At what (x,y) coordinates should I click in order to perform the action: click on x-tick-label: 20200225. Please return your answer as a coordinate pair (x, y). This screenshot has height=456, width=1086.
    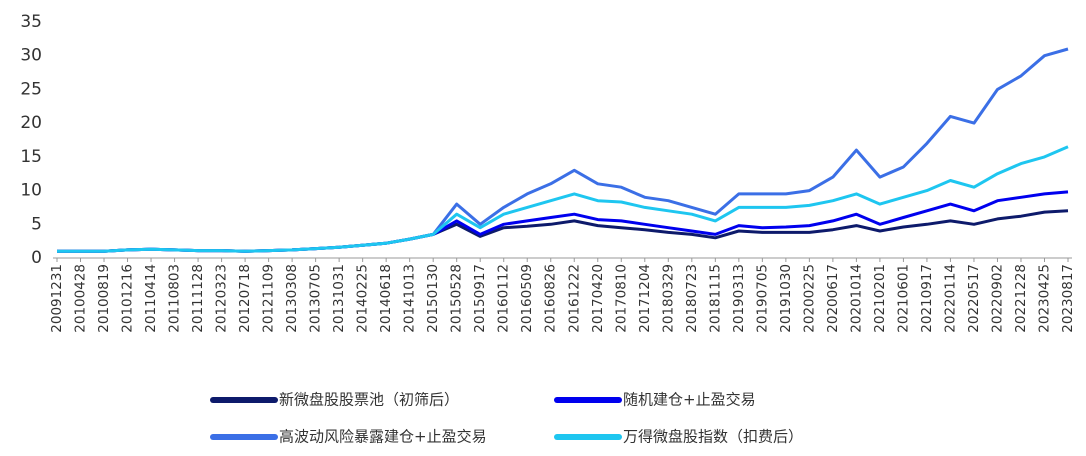
    Looking at the image, I should click on (809, 298).